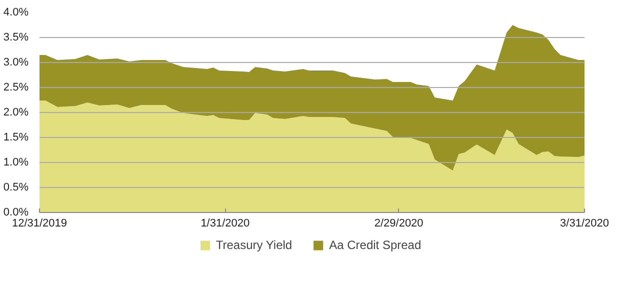  Describe the element at coordinates (16, 212) in the screenshot. I see `y-tick-label: 0.0%` at that location.